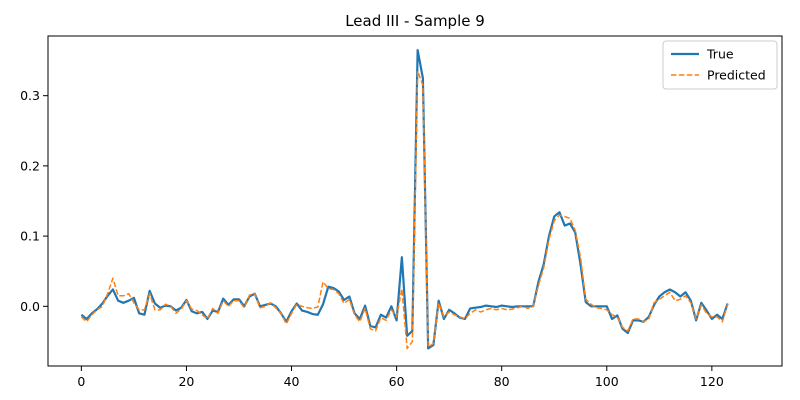 The width and height of the screenshot is (800, 400). Describe the element at coordinates (34, 201) in the screenshot. I see `y-axis: 0.0 0.1 0.2 0.3` at that location.